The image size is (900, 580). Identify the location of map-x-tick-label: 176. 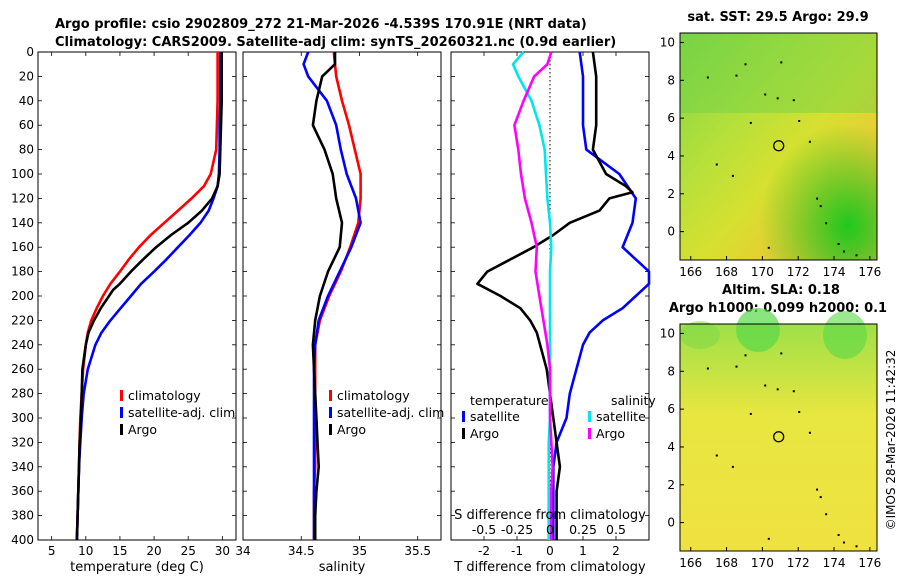
(869, 563).